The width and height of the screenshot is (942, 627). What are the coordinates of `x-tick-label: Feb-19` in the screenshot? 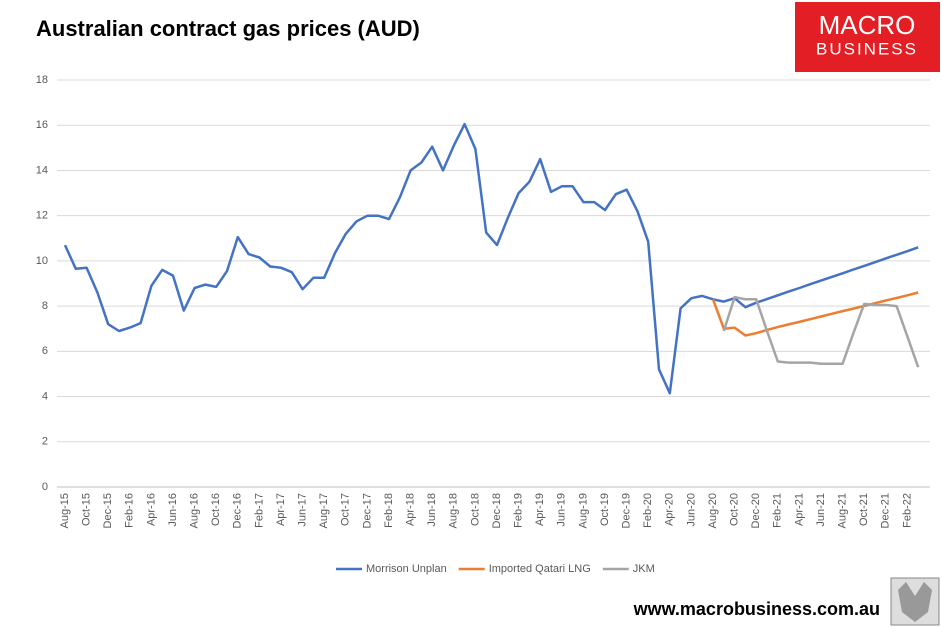 It's located at (519, 510).